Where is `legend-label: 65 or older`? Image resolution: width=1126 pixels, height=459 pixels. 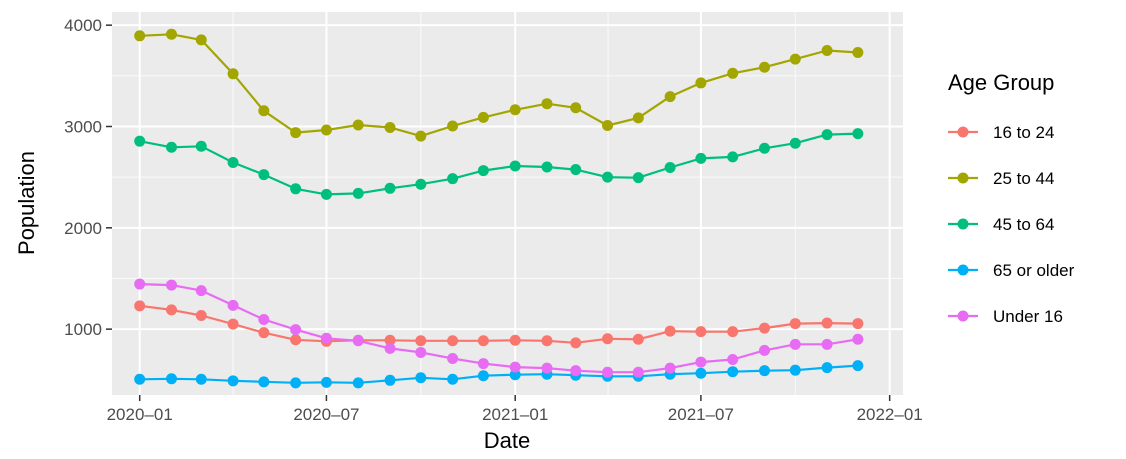
legend-label: 65 or older is located at coordinates (1034, 270).